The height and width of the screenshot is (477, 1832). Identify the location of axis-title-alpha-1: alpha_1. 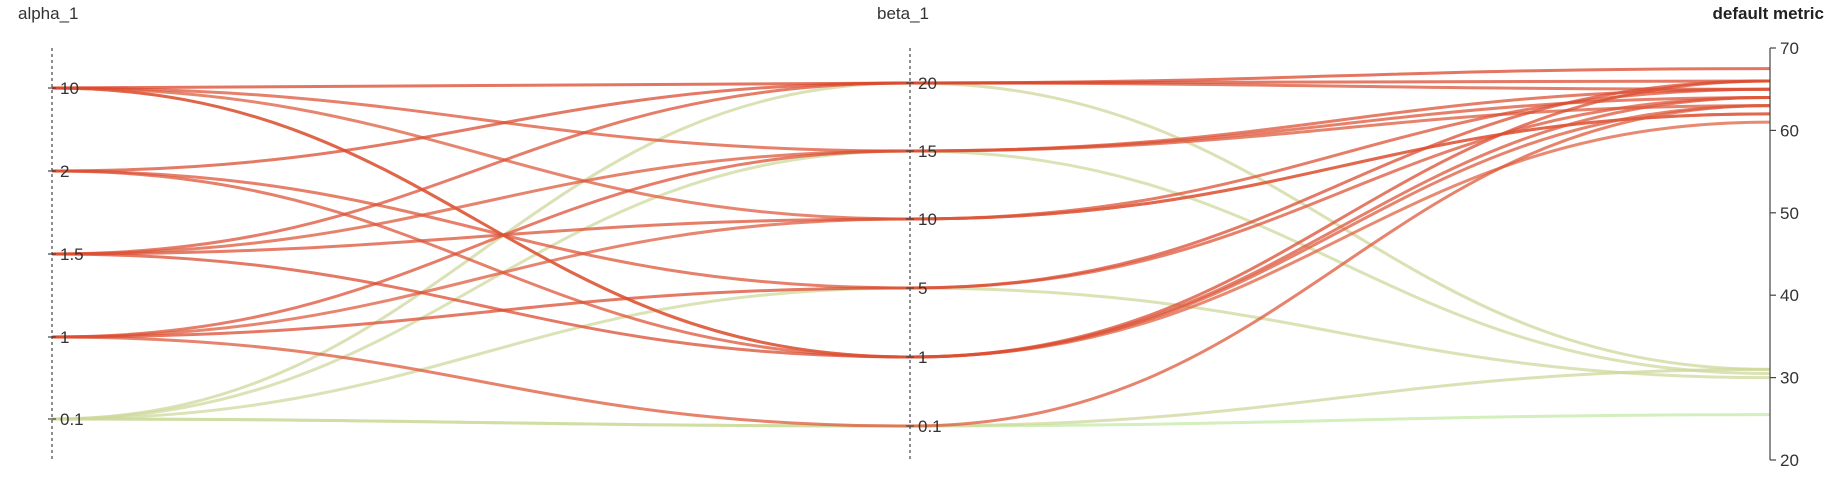
(48, 13).